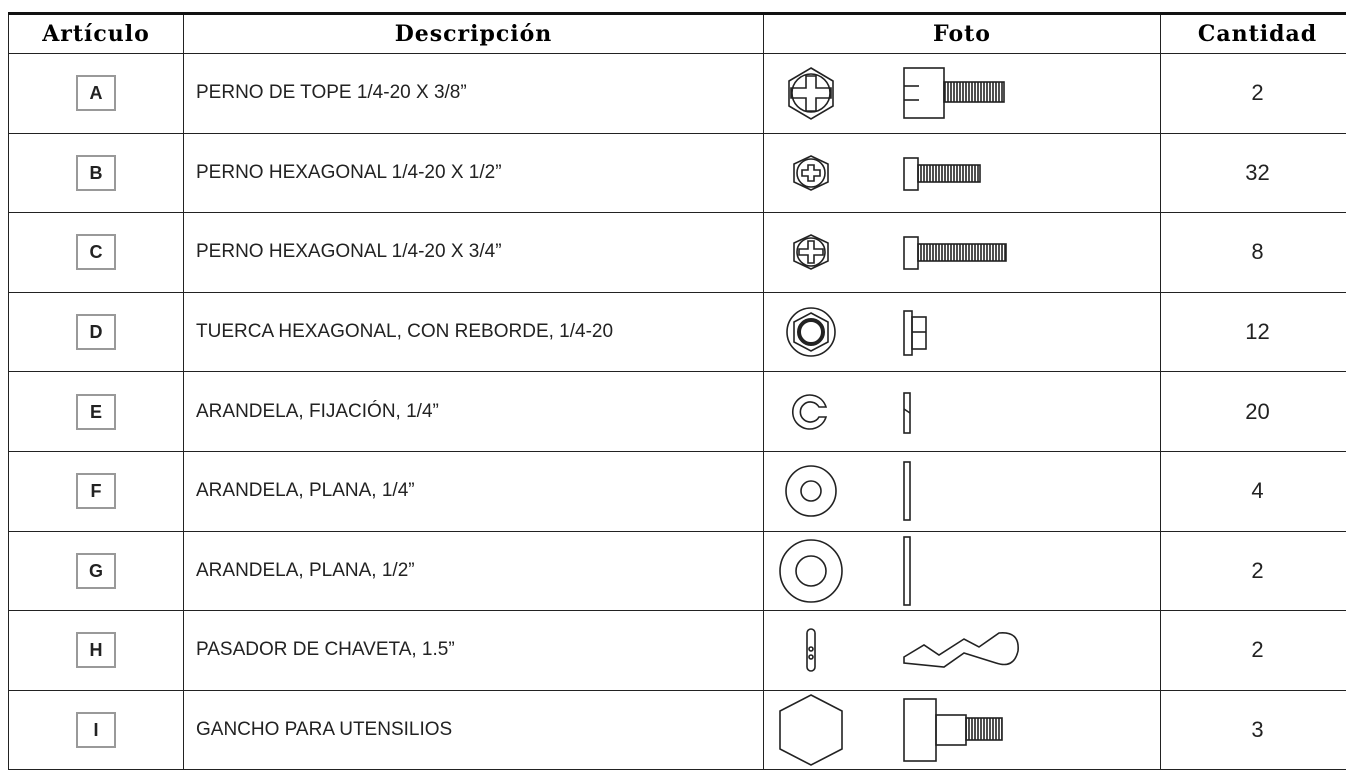 This screenshot has width=1346, height=770. I want to click on description: PERNO HEXAGONAL 1/4-20 X 1/2”, so click(474, 173).